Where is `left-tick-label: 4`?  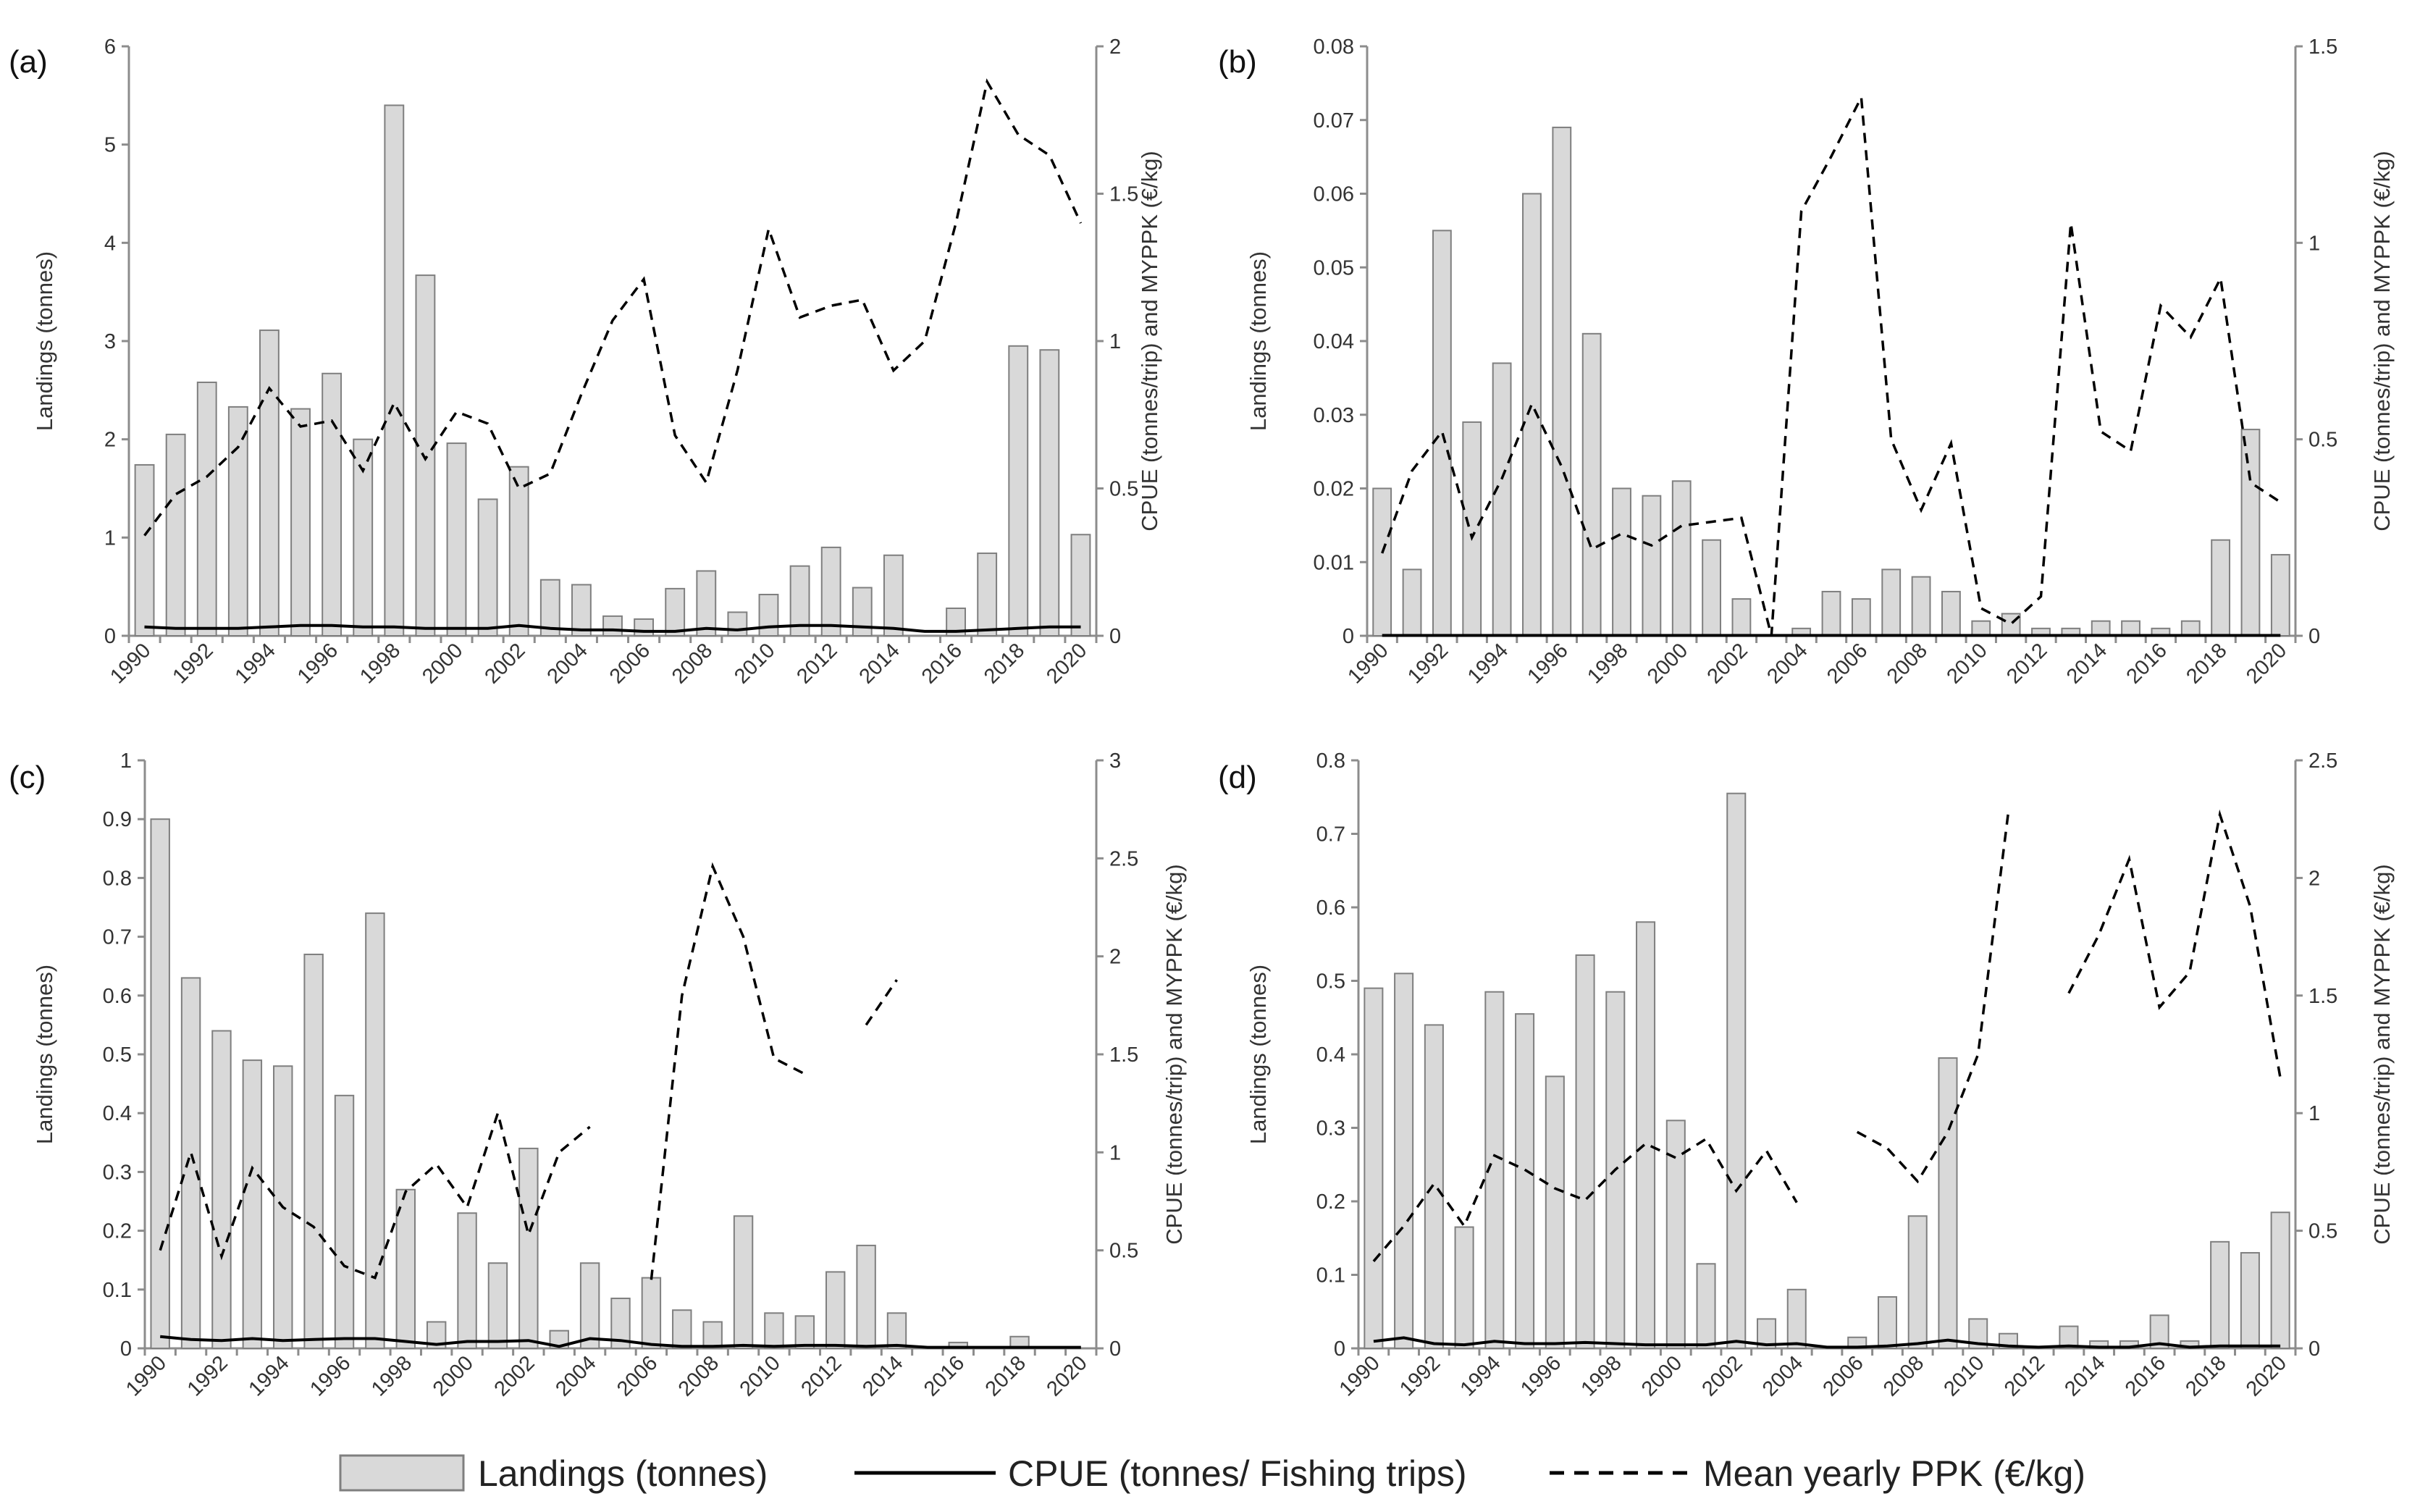 left-tick-label: 4 is located at coordinates (110, 243).